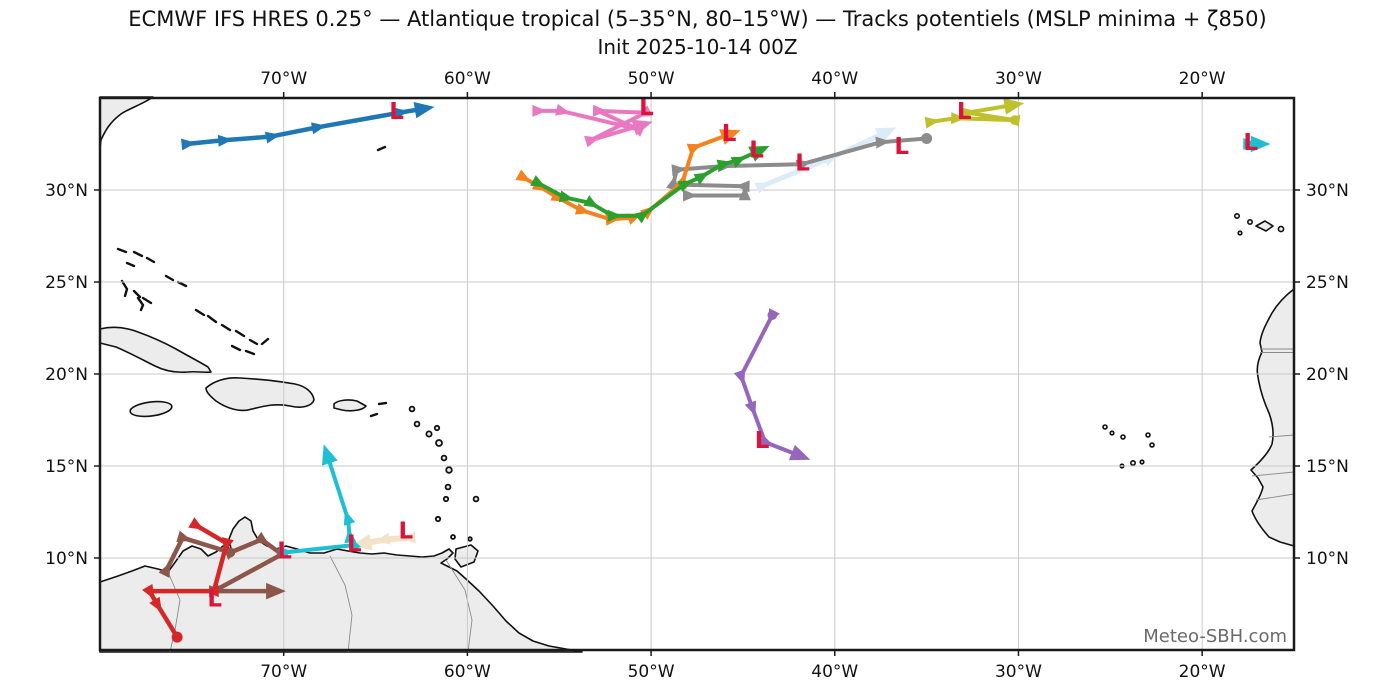  What do you see at coordinates (1259, 224) in the screenshot?
I see `canary-islands` at bounding box center [1259, 224].